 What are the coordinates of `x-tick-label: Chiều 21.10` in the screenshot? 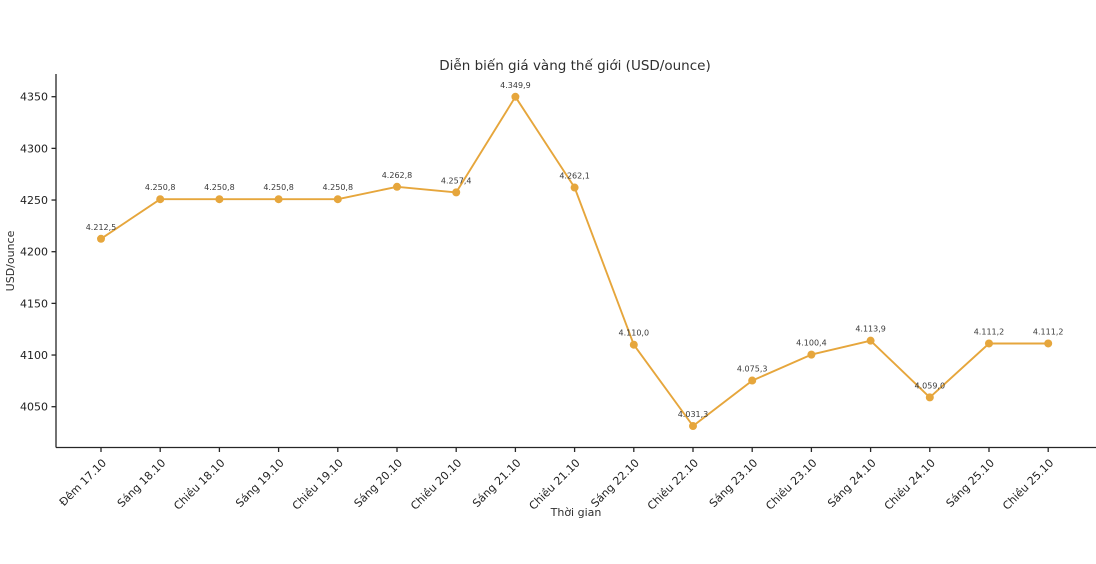 It's located at (555, 484).